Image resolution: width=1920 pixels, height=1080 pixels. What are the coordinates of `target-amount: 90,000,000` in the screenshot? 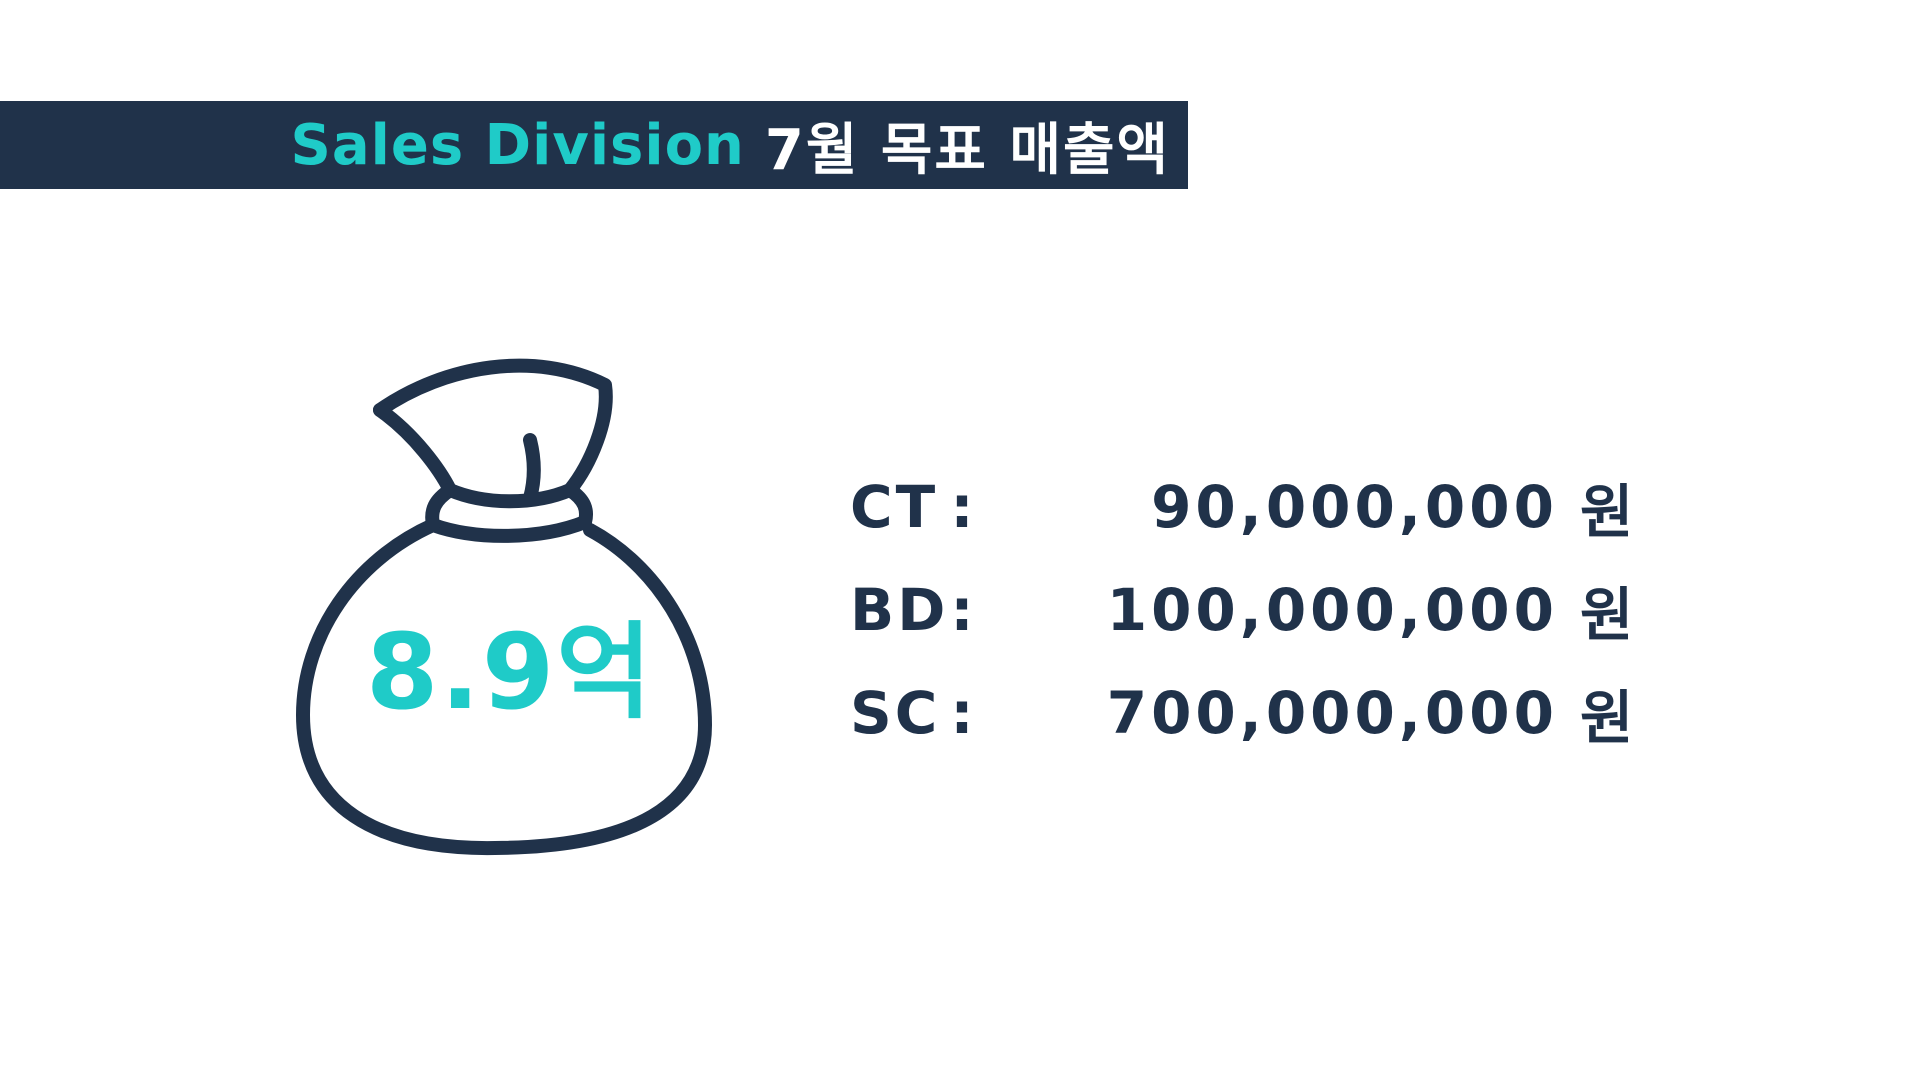 It's located at (1354, 506).